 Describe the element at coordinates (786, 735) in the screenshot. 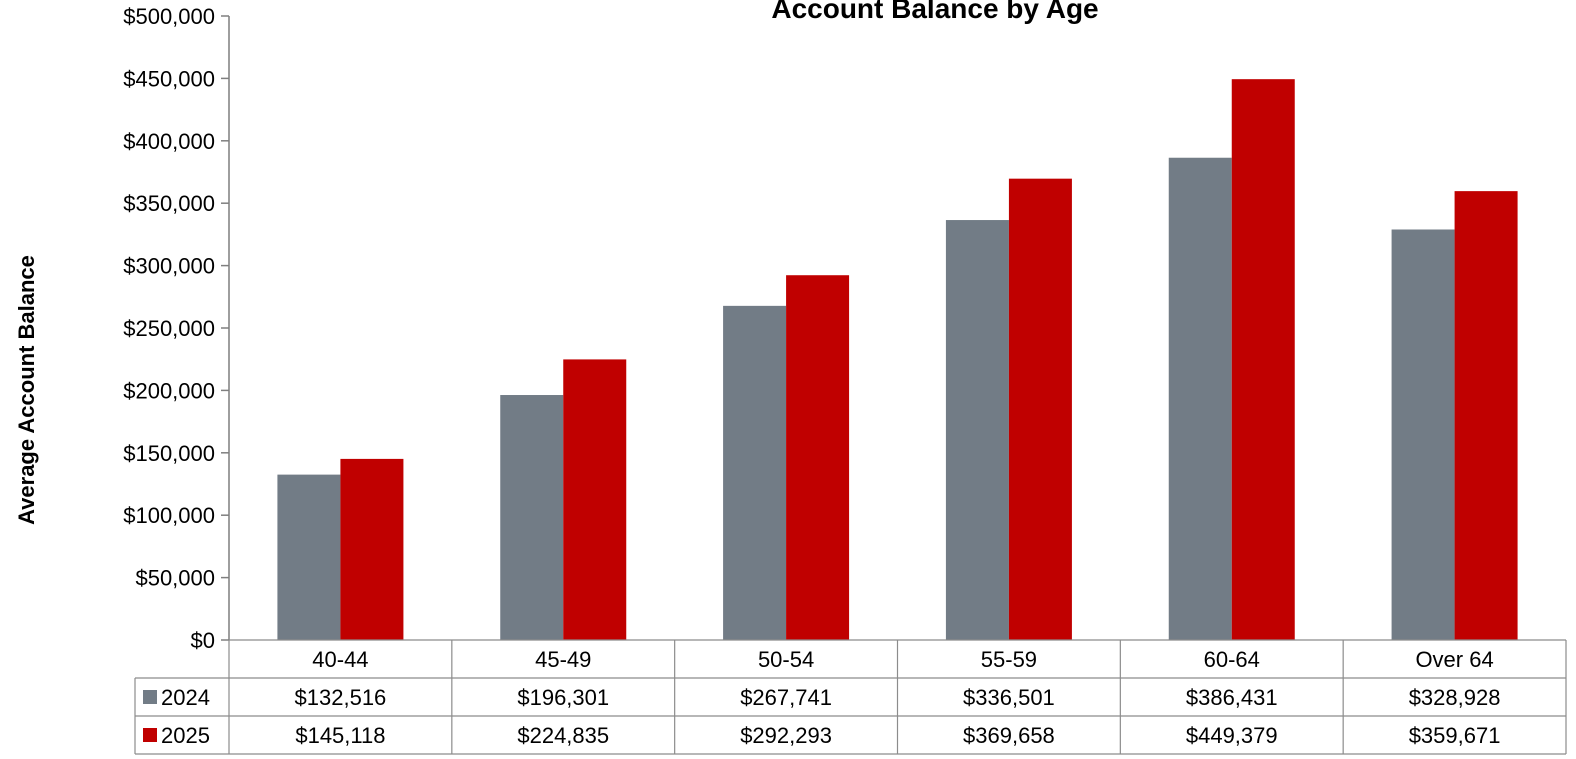

I see `data-label: $292,293` at that location.